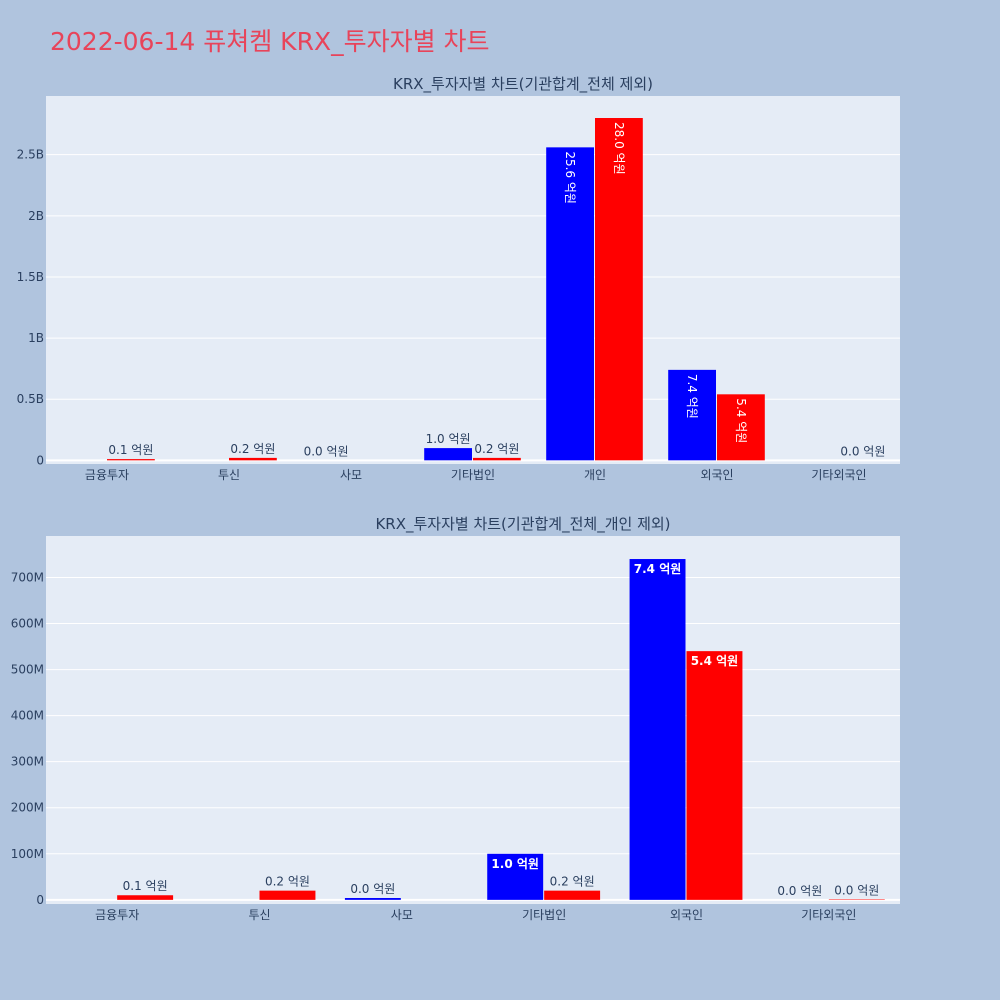 Image resolution: width=1000 pixels, height=1000 pixels. I want to click on data-label: 25.6 억원, so click(570, 177).